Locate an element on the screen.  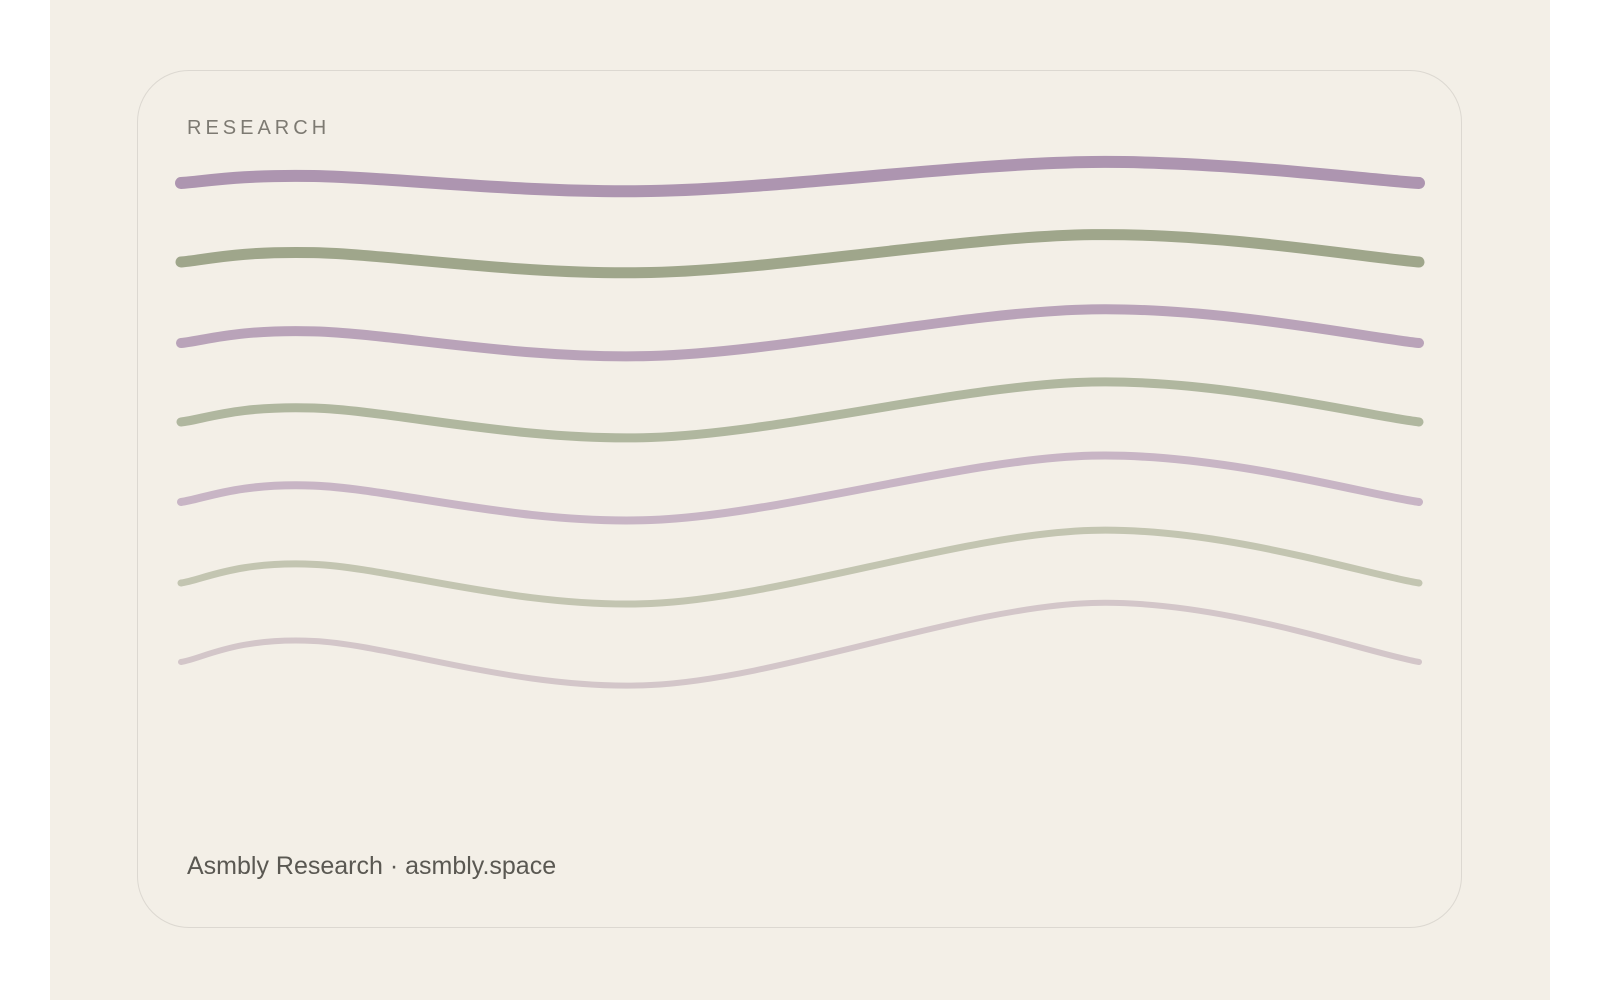
card-label: RESEARCH is located at coordinates (259, 128).